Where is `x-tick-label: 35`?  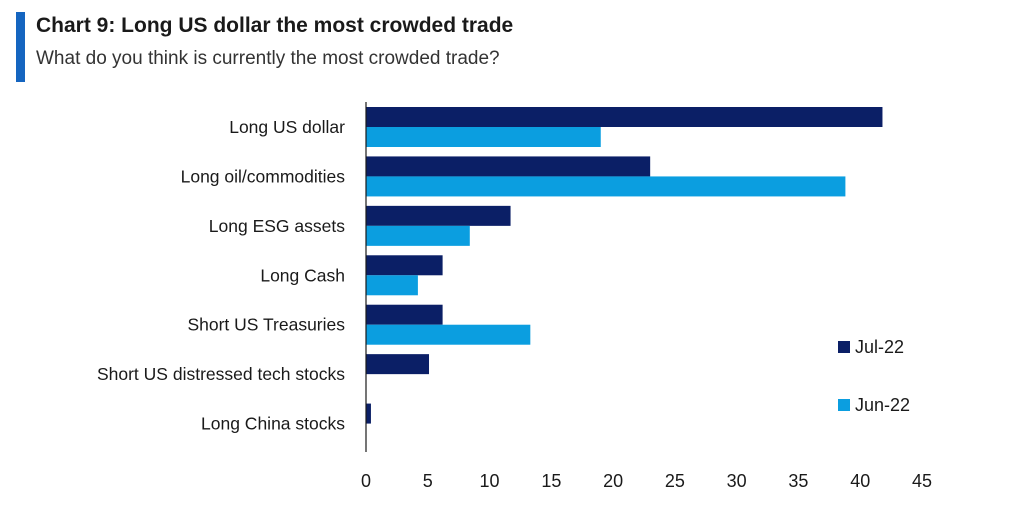 x-tick-label: 35 is located at coordinates (798, 481).